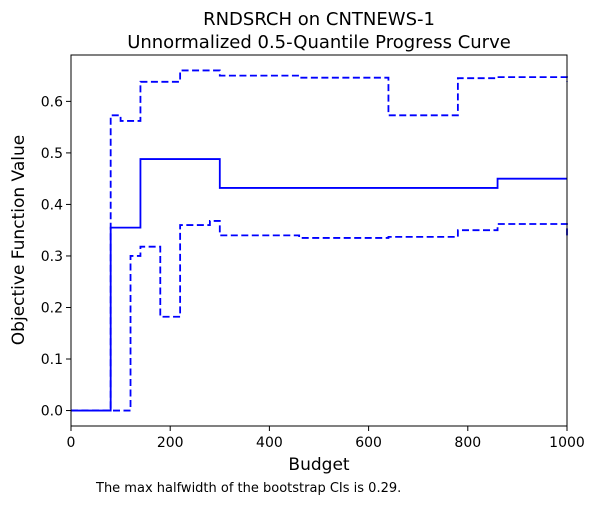  I want to click on x-tick-label: 600, so click(368, 443).